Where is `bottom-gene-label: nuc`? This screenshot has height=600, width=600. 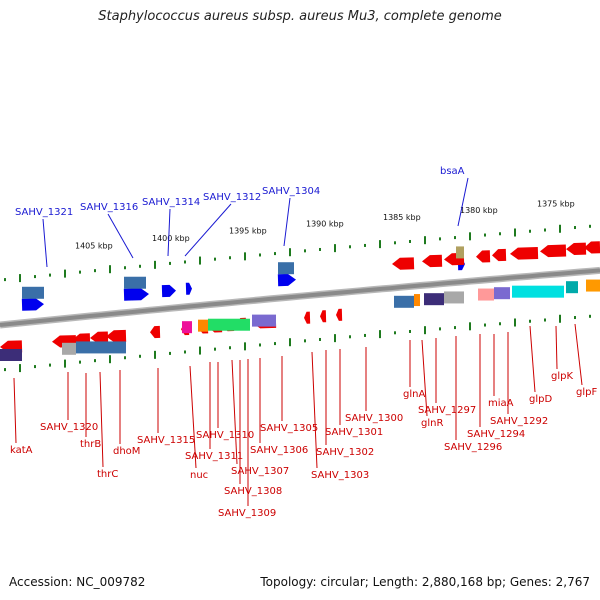
bottom-gene-label: nuc is located at coordinates (199, 475).